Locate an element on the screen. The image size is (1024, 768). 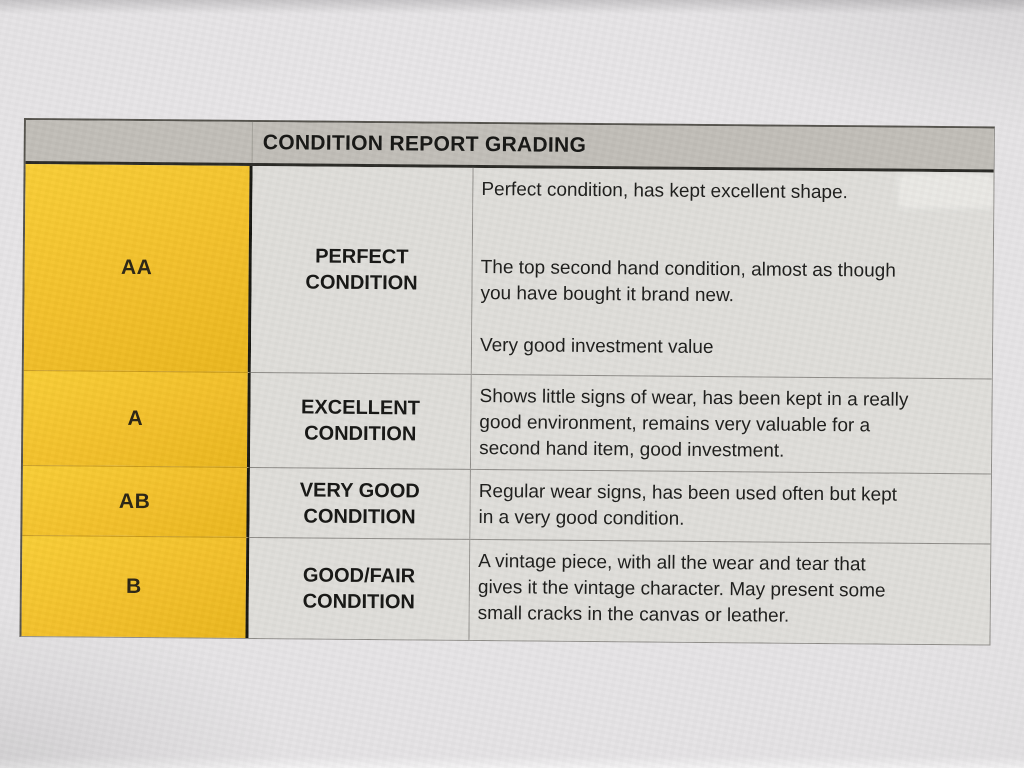
grade-label: A is located at coordinates (135, 418).